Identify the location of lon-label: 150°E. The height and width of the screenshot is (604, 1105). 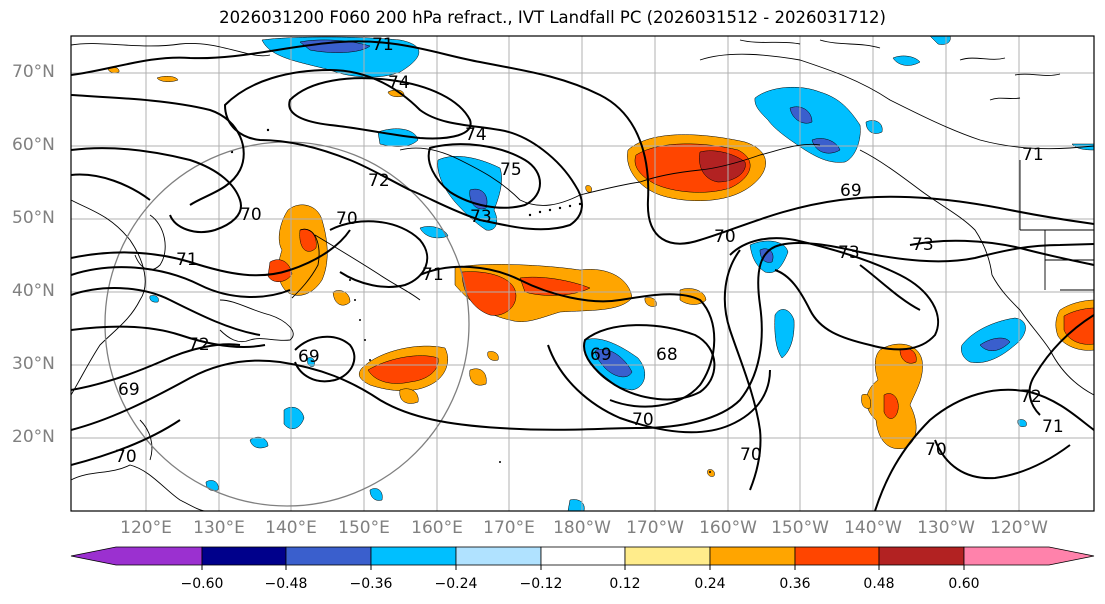
(364, 528).